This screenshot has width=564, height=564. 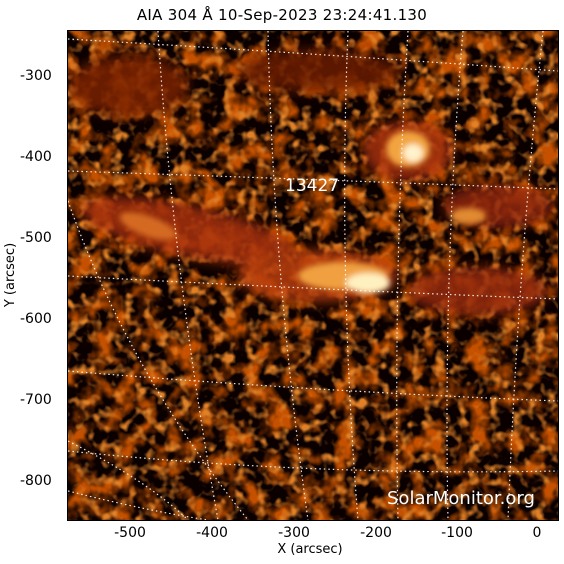 What do you see at coordinates (310, 549) in the screenshot?
I see `x-axis-label: X (arcsec)` at bounding box center [310, 549].